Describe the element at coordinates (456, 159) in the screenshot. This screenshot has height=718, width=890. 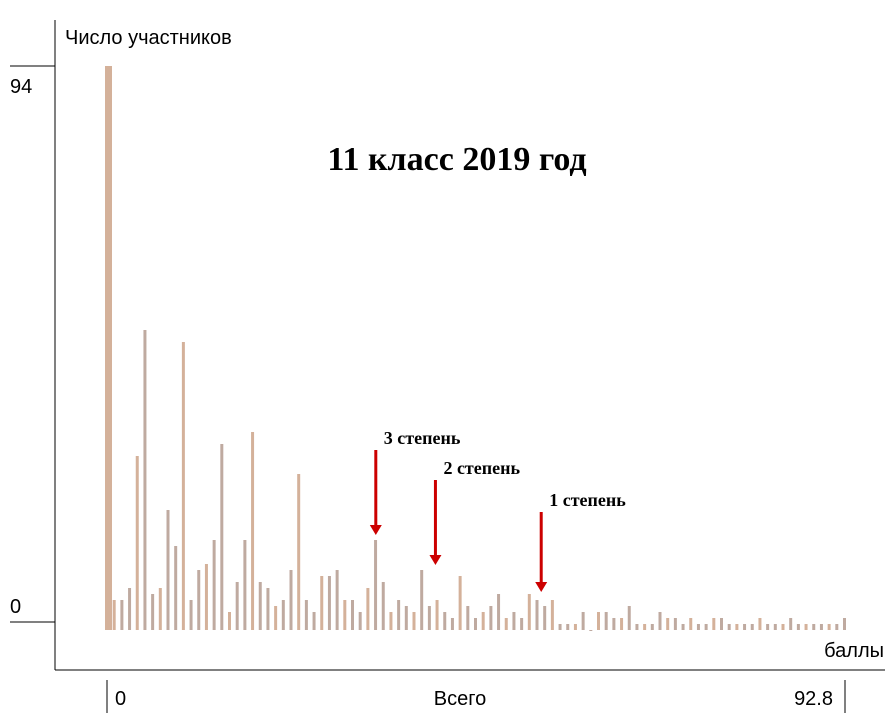
I see `chart-title: 11 класс 2019 год` at that location.